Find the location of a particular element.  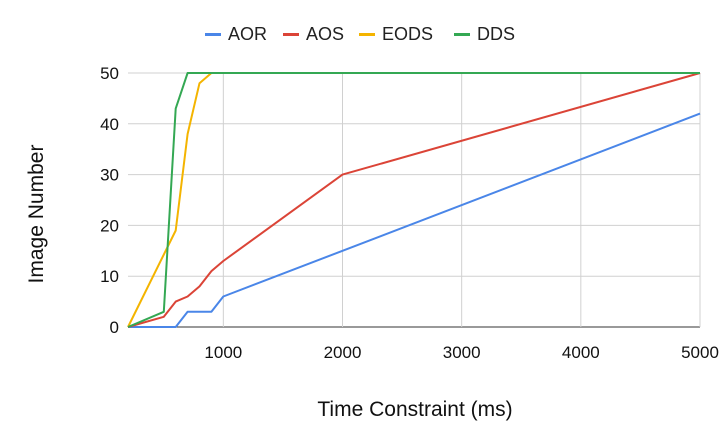

legend-label-aos: AOS is located at coordinates (325, 33).